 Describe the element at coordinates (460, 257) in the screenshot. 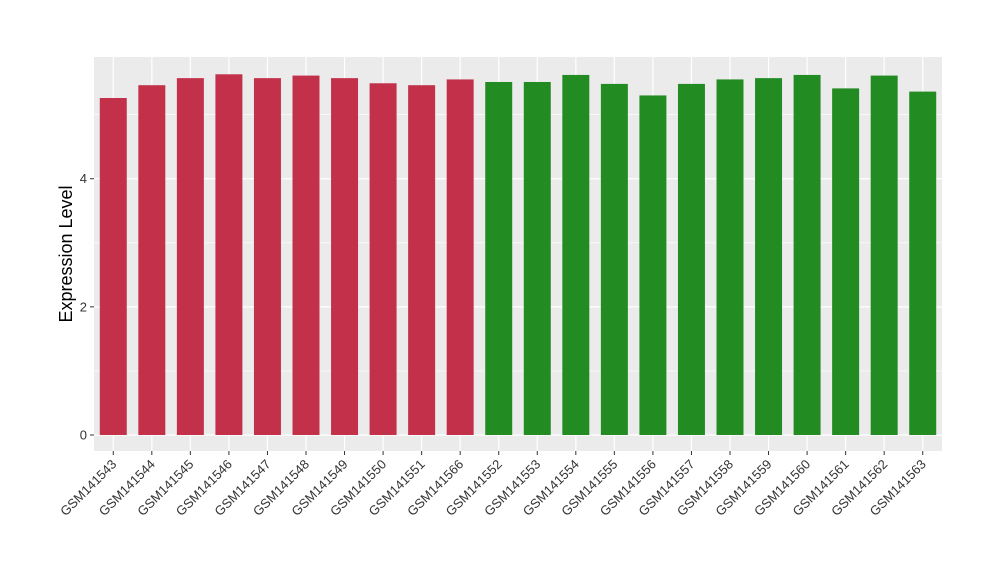

I see `bar-GSM141566` at that location.